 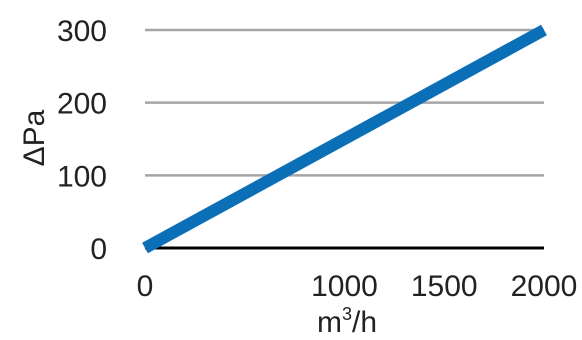 I want to click on y-axis-label: ΔPa, so click(x=34, y=137).